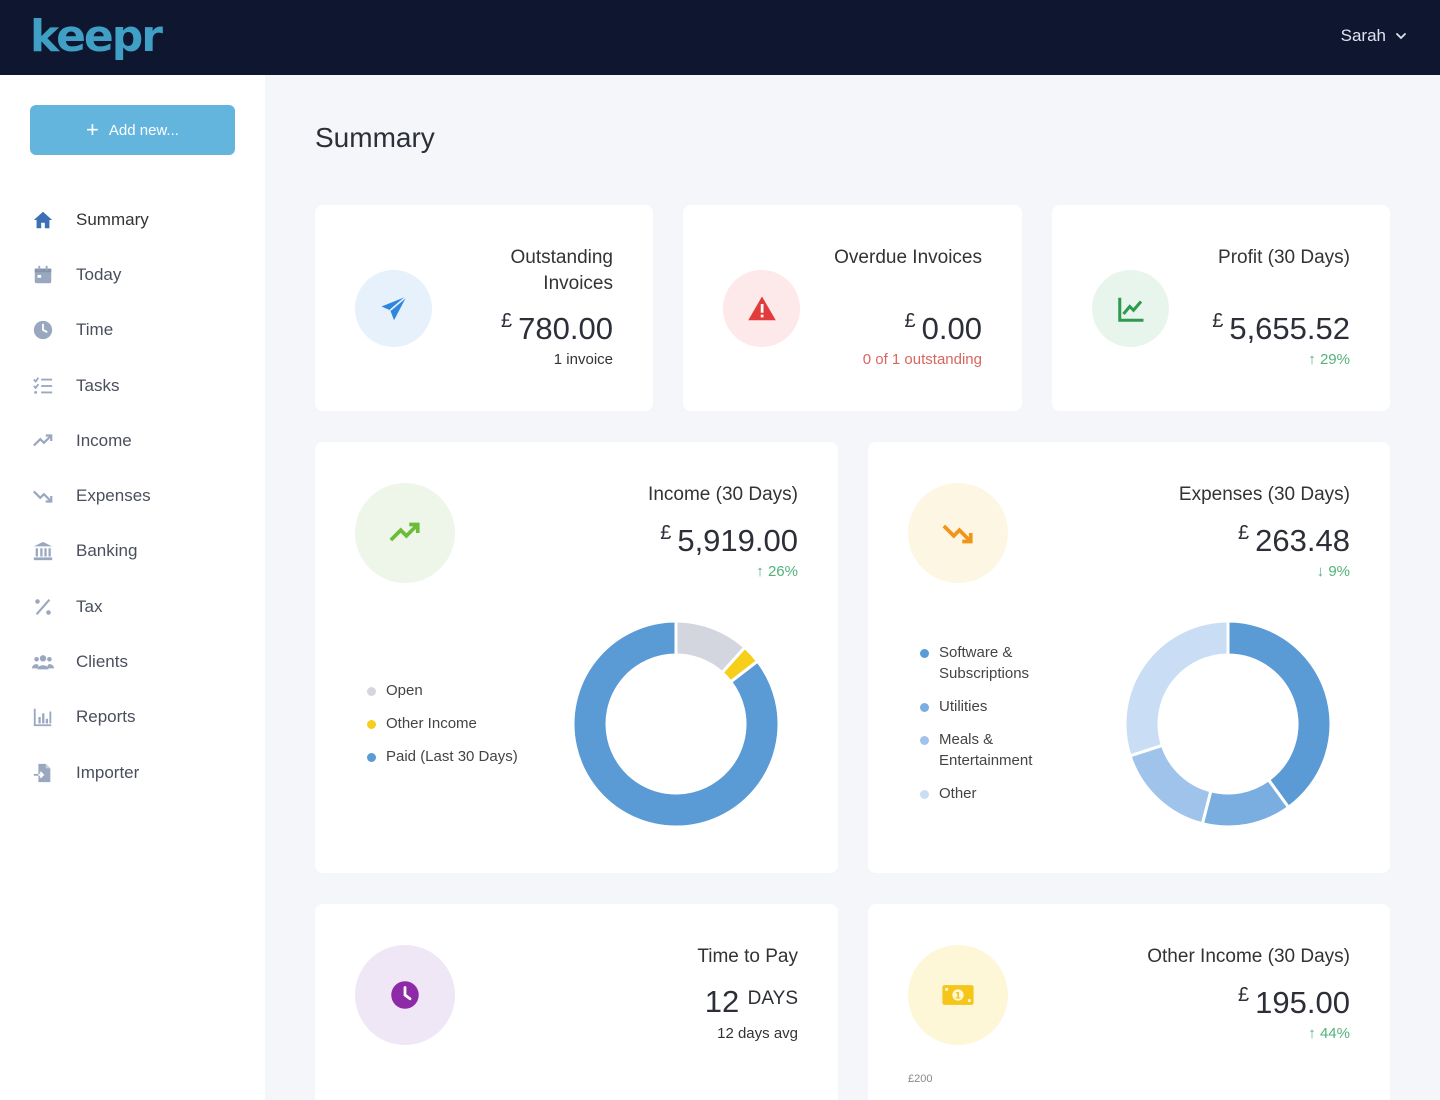 The image size is (1440, 1100). I want to click on sidebar-item-label: Banking, so click(107, 551).